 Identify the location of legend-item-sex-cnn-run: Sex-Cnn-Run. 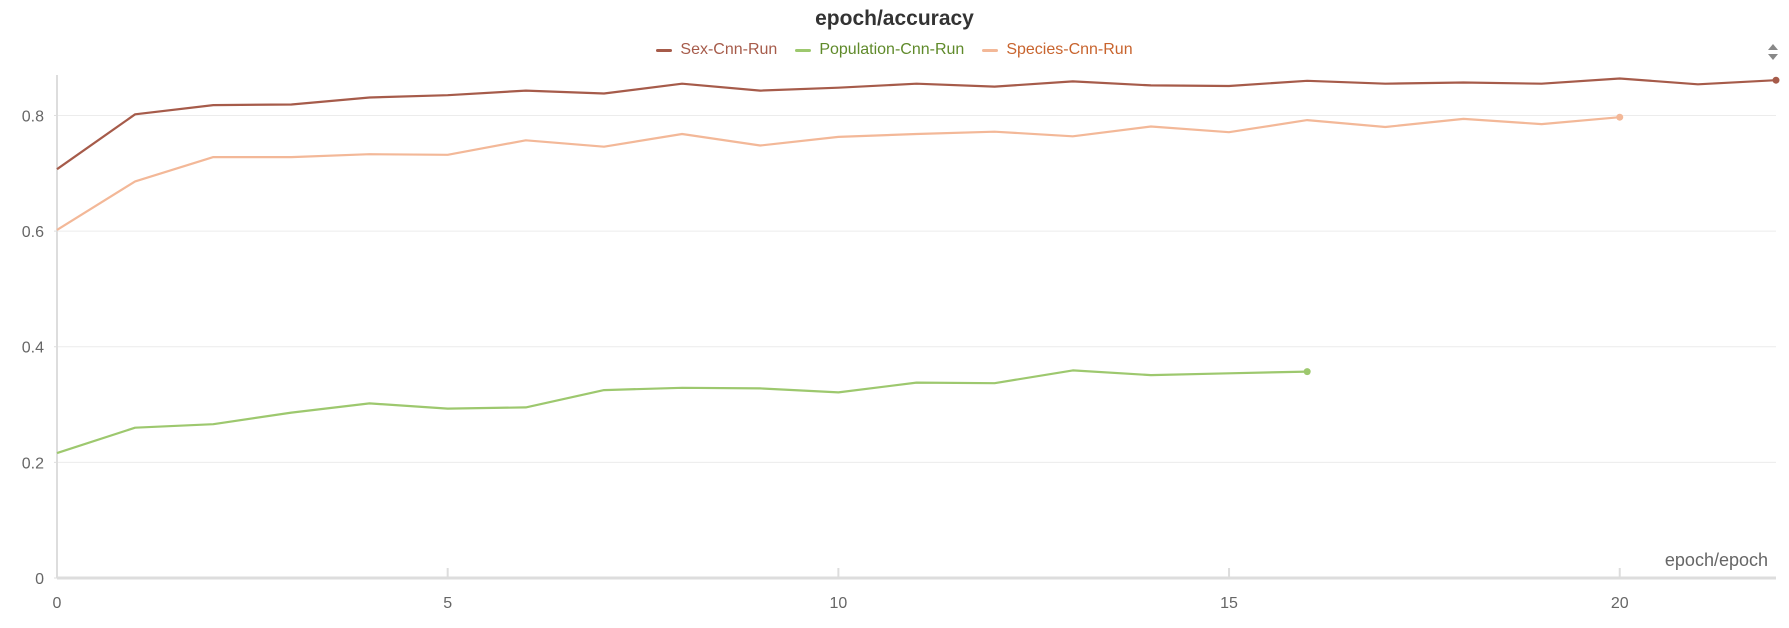
(716, 50).